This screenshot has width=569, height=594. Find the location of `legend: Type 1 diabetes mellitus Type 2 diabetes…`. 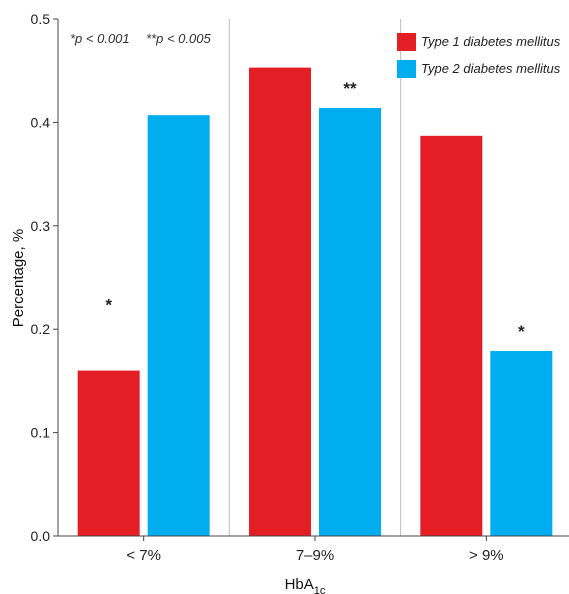

legend: Type 1 diabetes mellitus Type 2 diabetes… is located at coordinates (479, 55).